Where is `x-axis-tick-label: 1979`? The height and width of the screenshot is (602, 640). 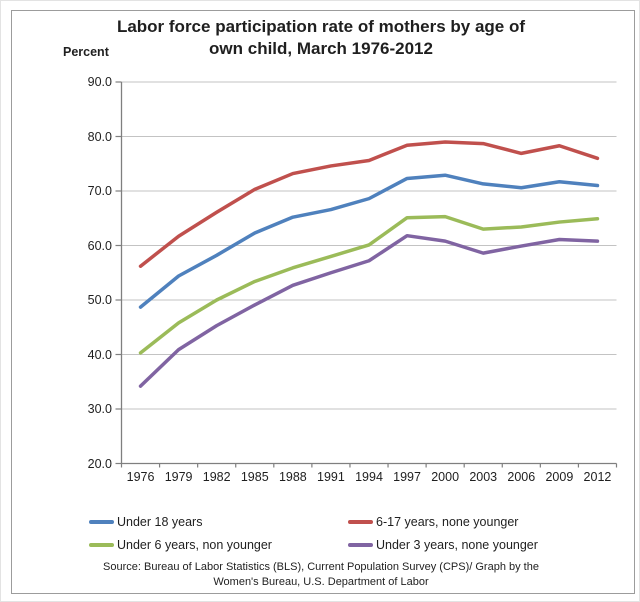 x-axis-tick-label: 1979 is located at coordinates (178, 477).